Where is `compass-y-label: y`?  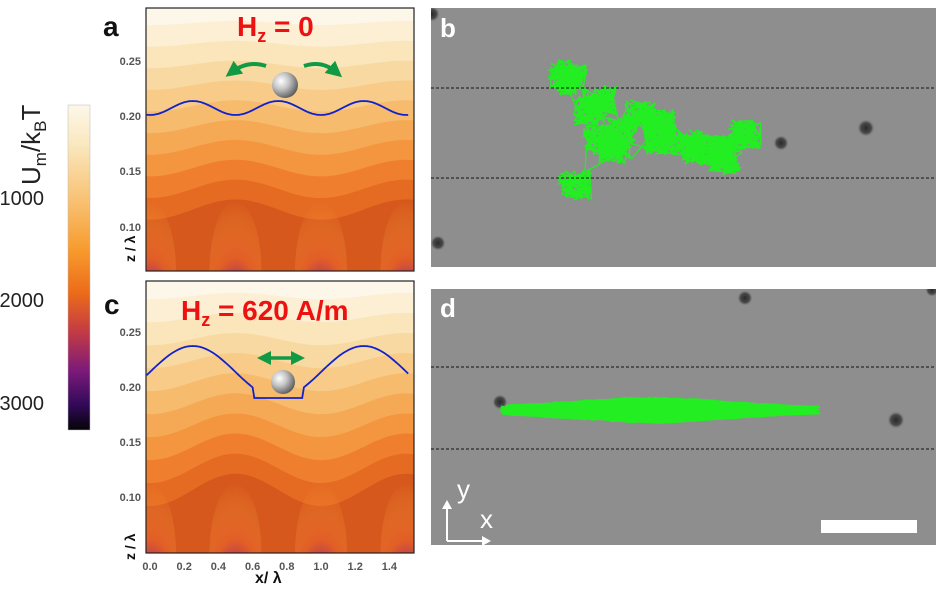 compass-y-label: y is located at coordinates (463, 489).